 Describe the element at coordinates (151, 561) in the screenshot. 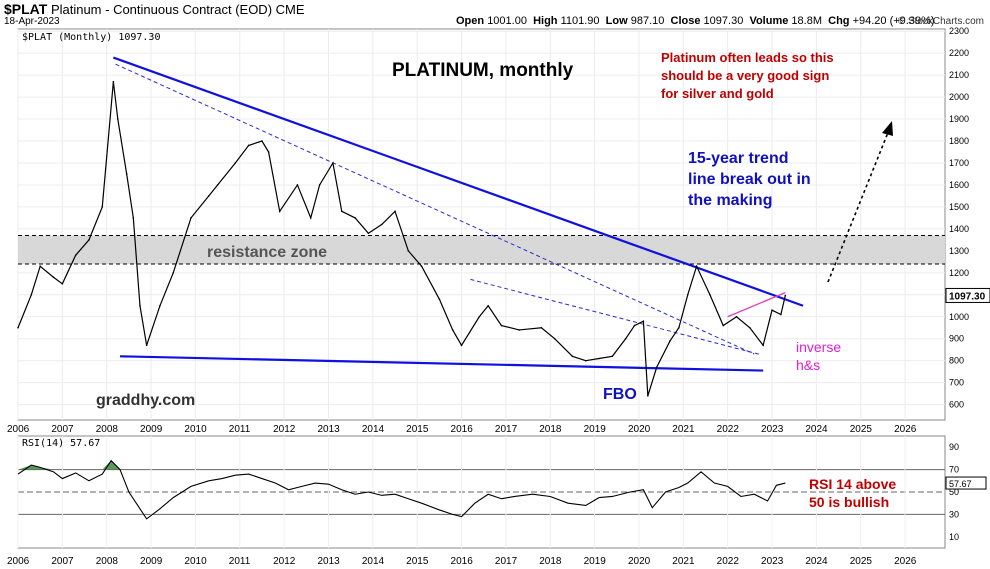

I see `rsi-x-tick: 2009` at that location.